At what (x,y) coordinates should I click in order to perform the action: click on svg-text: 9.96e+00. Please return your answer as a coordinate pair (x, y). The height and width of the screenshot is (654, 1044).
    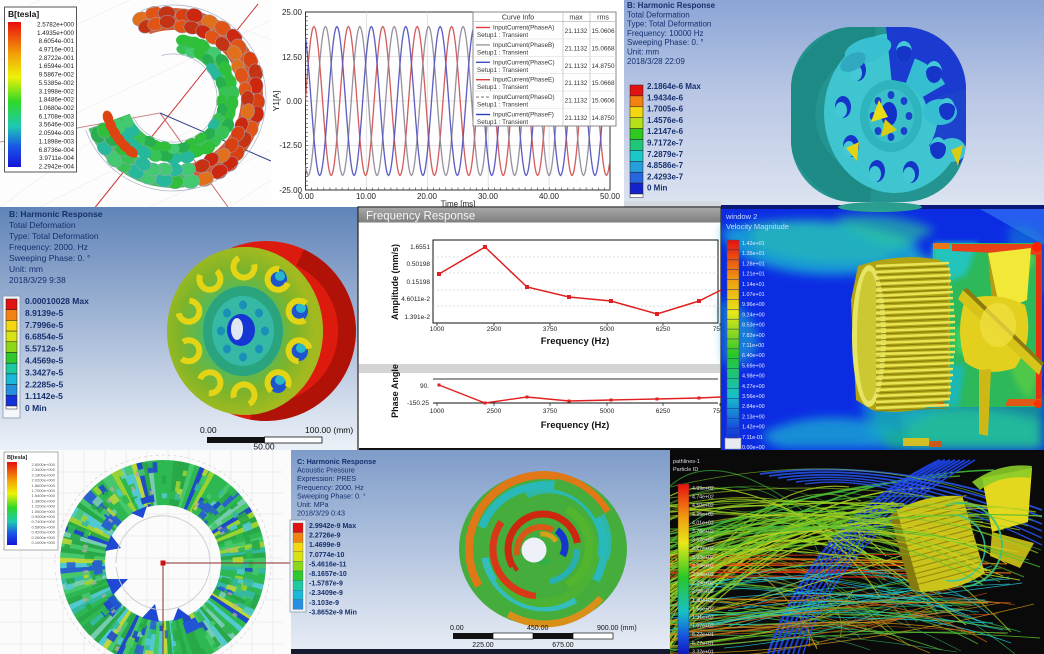
    Looking at the image, I should click on (753, 305).